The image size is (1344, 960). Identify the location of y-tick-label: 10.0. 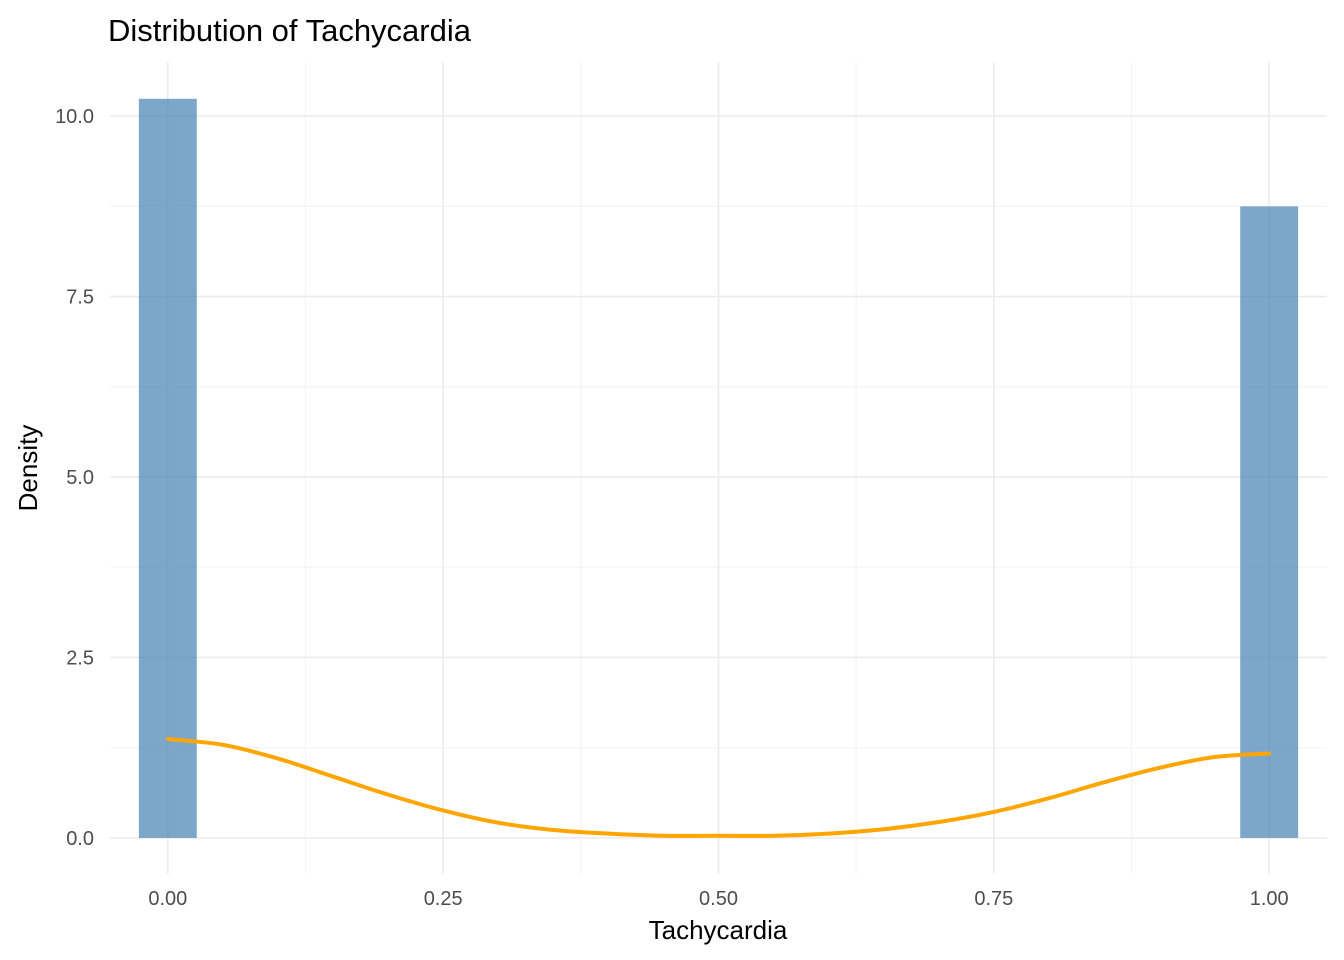
(74, 117).